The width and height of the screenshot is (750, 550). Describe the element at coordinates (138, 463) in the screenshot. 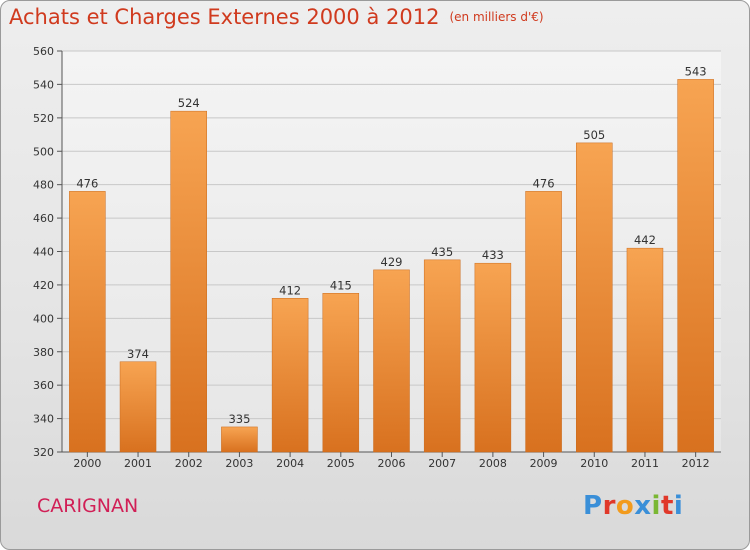

I see `x-tick-label: 2001` at that location.